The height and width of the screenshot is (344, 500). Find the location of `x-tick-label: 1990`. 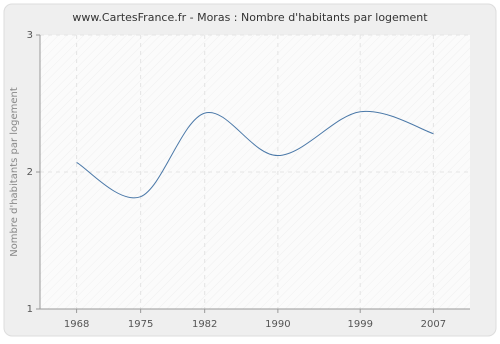

x-tick-label: 1990 is located at coordinates (277, 324).